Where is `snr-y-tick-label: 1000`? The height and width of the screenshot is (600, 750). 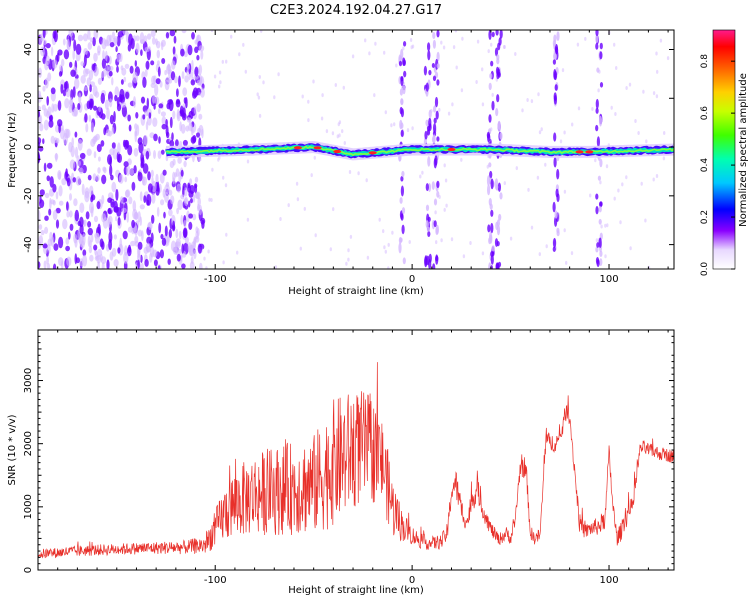
snr-y-tick-label: 1000 is located at coordinates (28, 506).